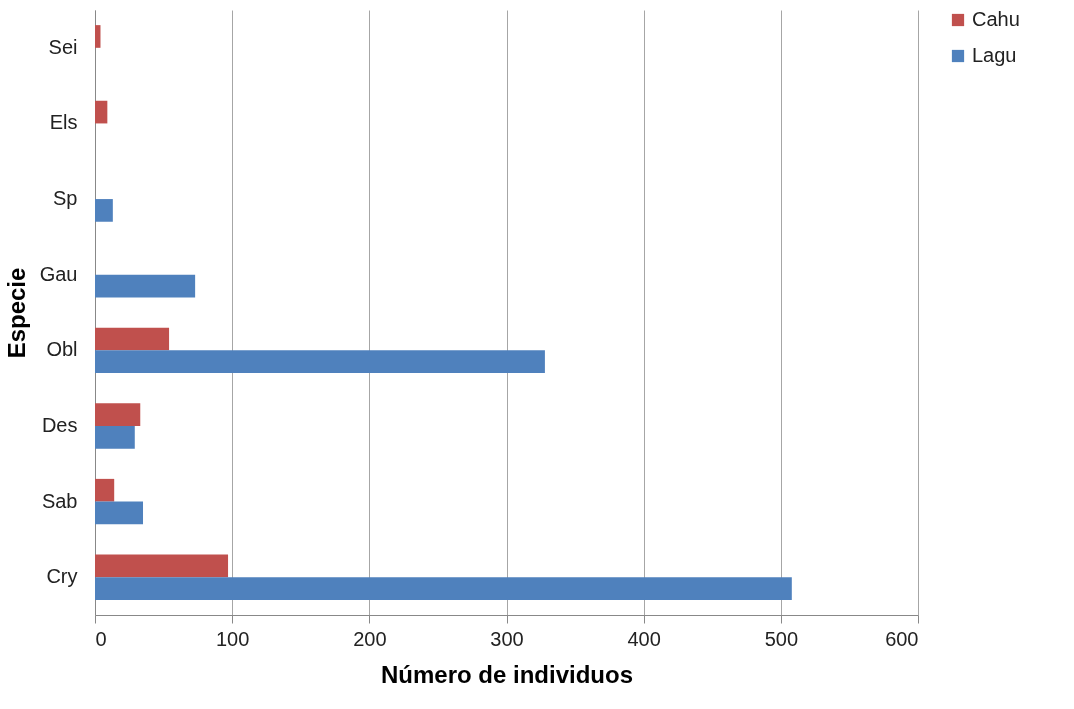  I want to click on x-tick-label: 0, so click(101, 638).